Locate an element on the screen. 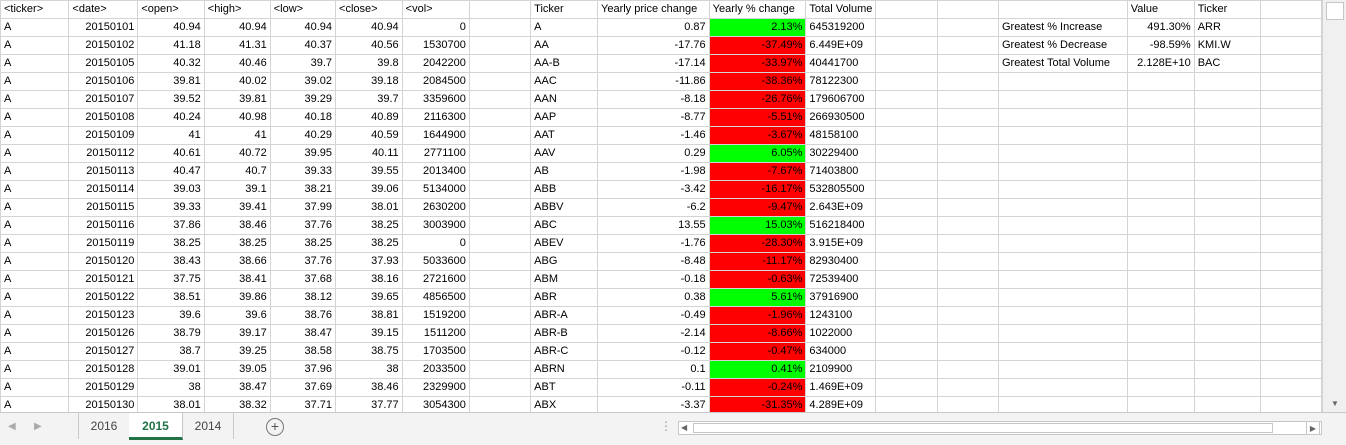  yearly-change-cell: -2.14 is located at coordinates (653, 333).